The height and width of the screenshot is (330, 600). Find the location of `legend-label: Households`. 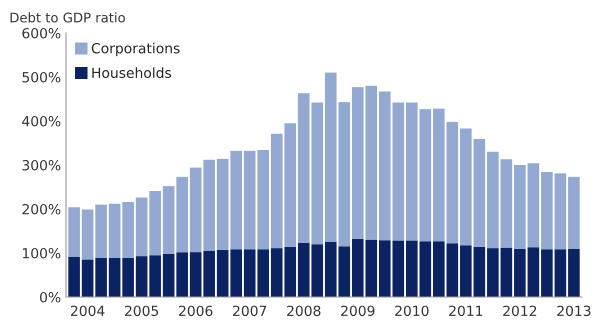

legend-label: Households is located at coordinates (132, 72).